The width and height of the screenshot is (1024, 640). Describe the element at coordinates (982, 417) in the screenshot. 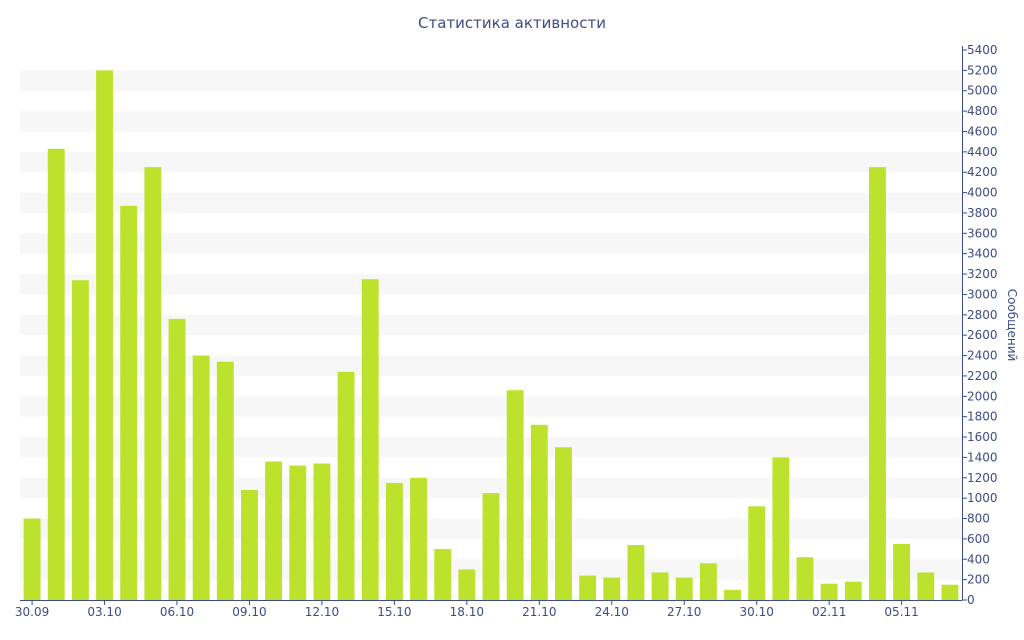

I see `y-tick-label: 1800` at that location.